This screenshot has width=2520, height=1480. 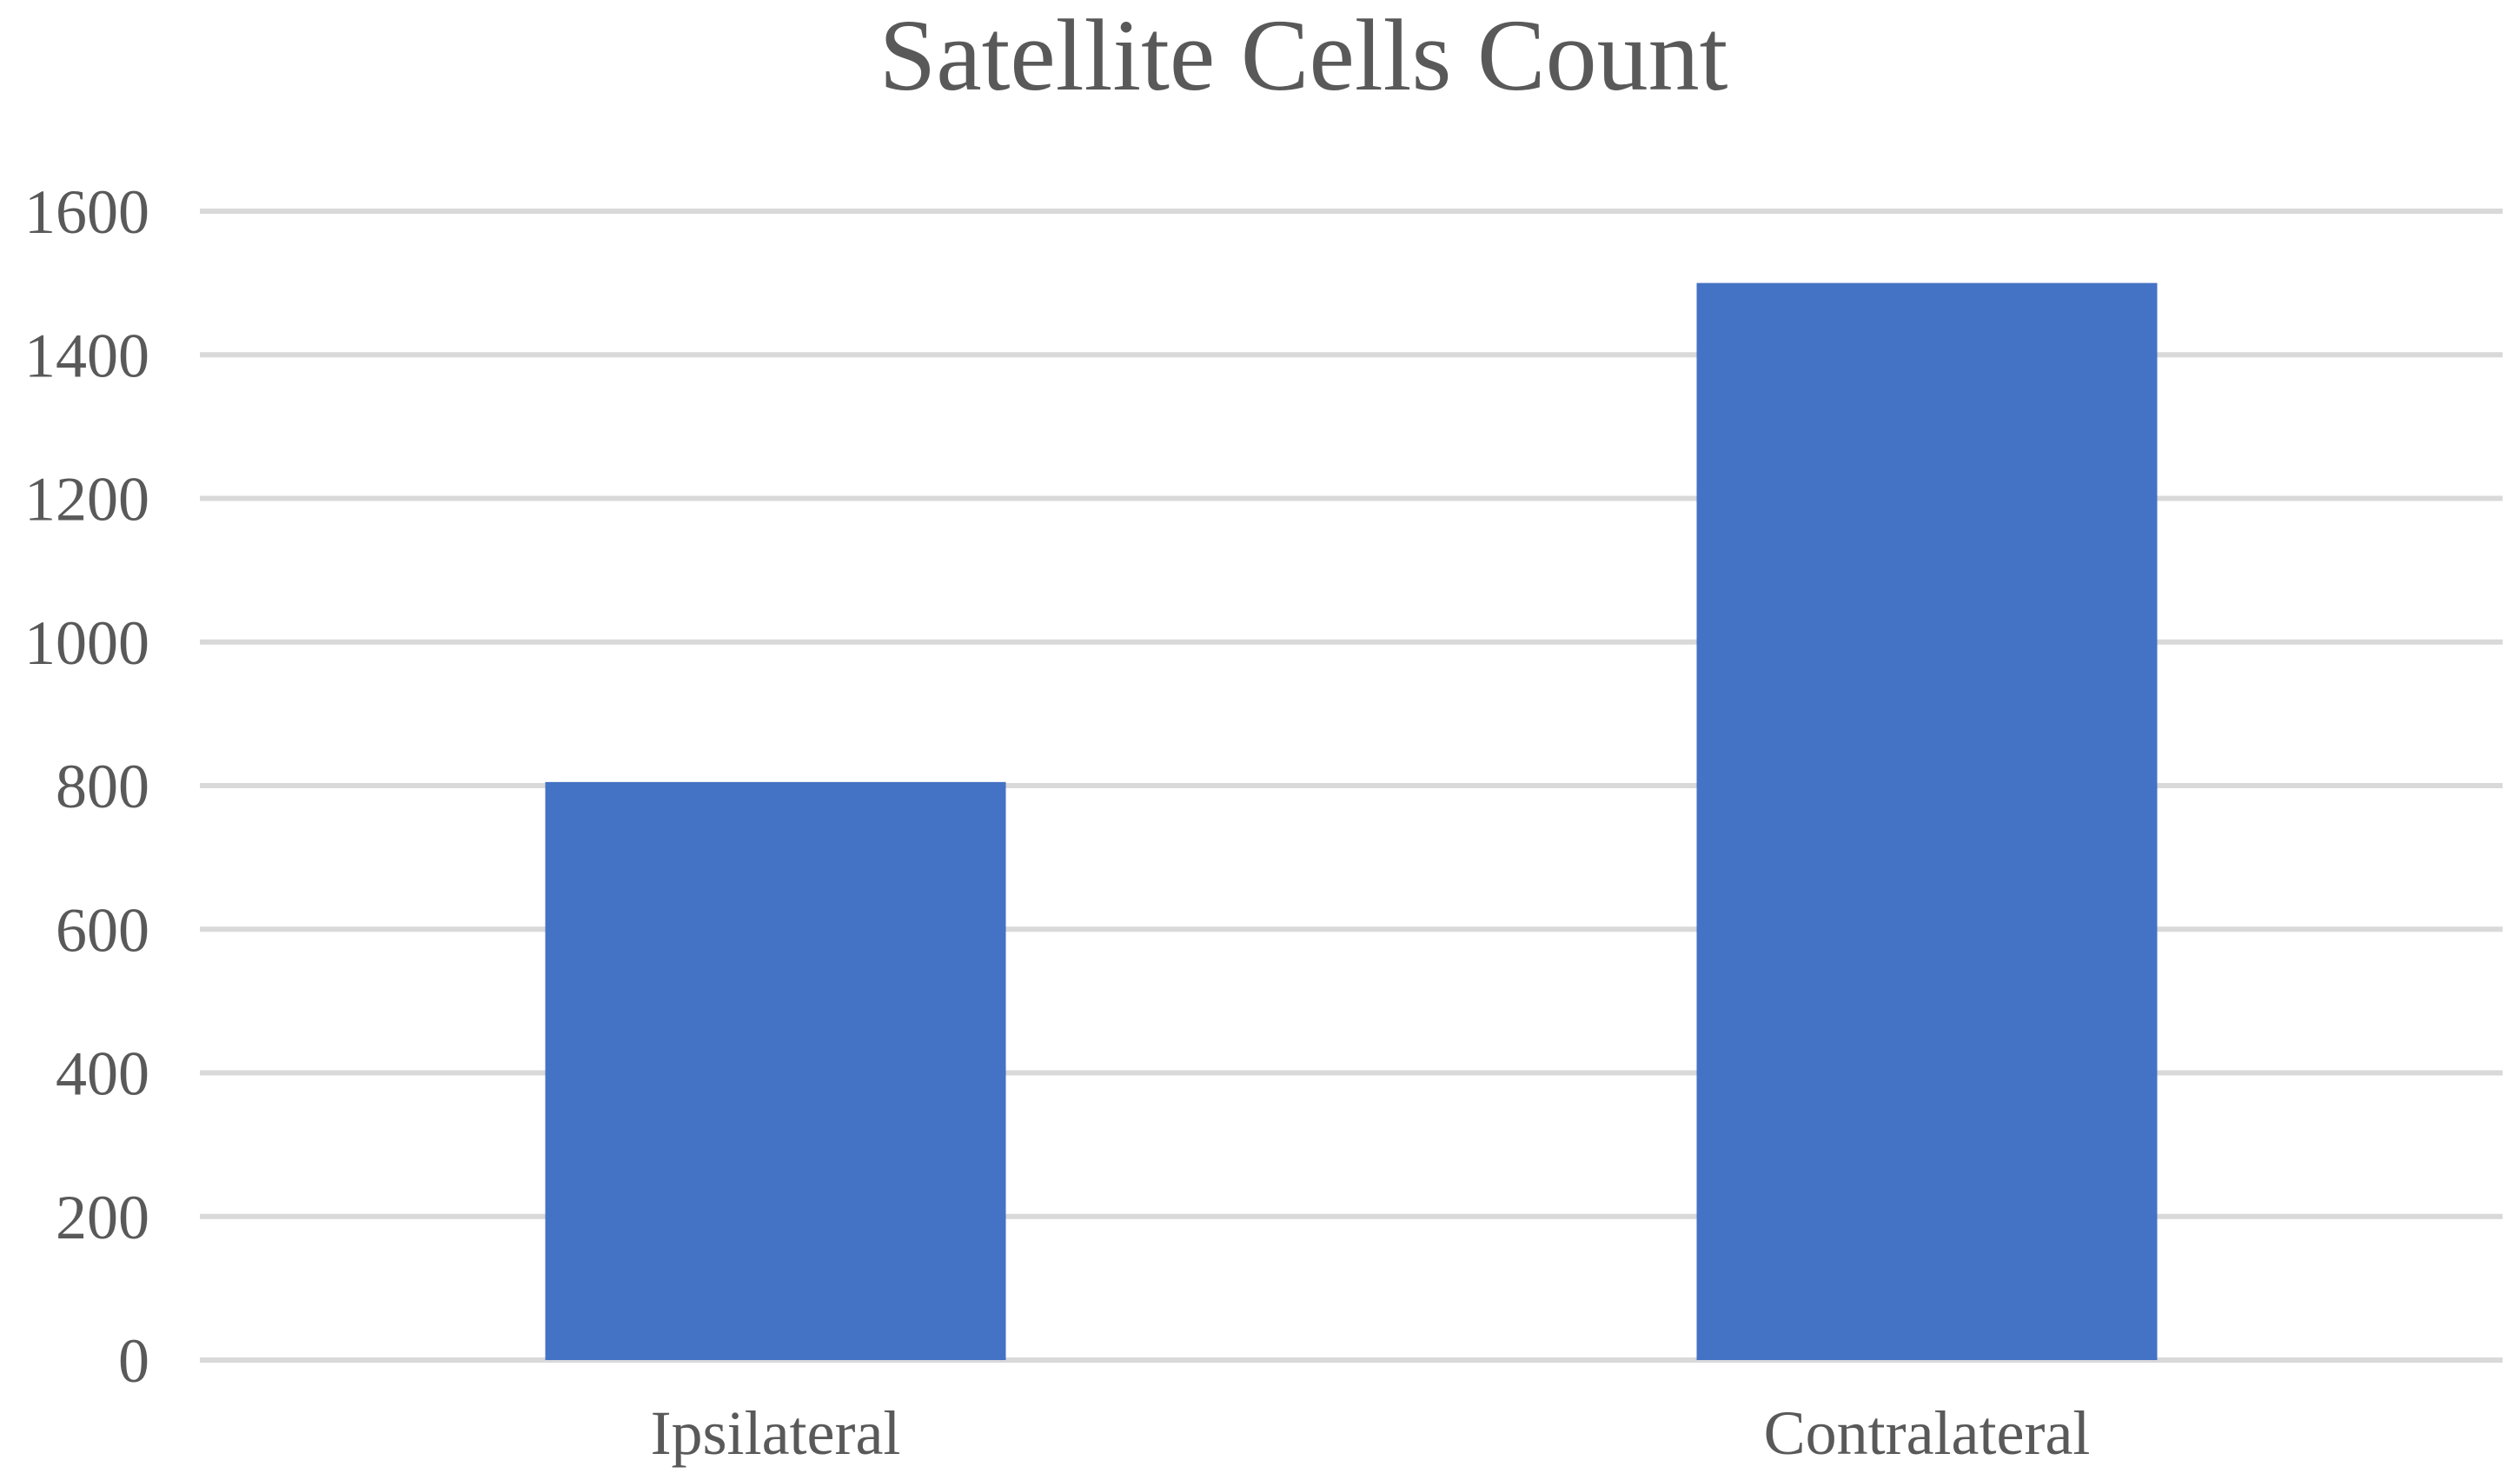 What do you see at coordinates (1303, 56) in the screenshot?
I see `chart-title: Satellite Cells Count` at bounding box center [1303, 56].